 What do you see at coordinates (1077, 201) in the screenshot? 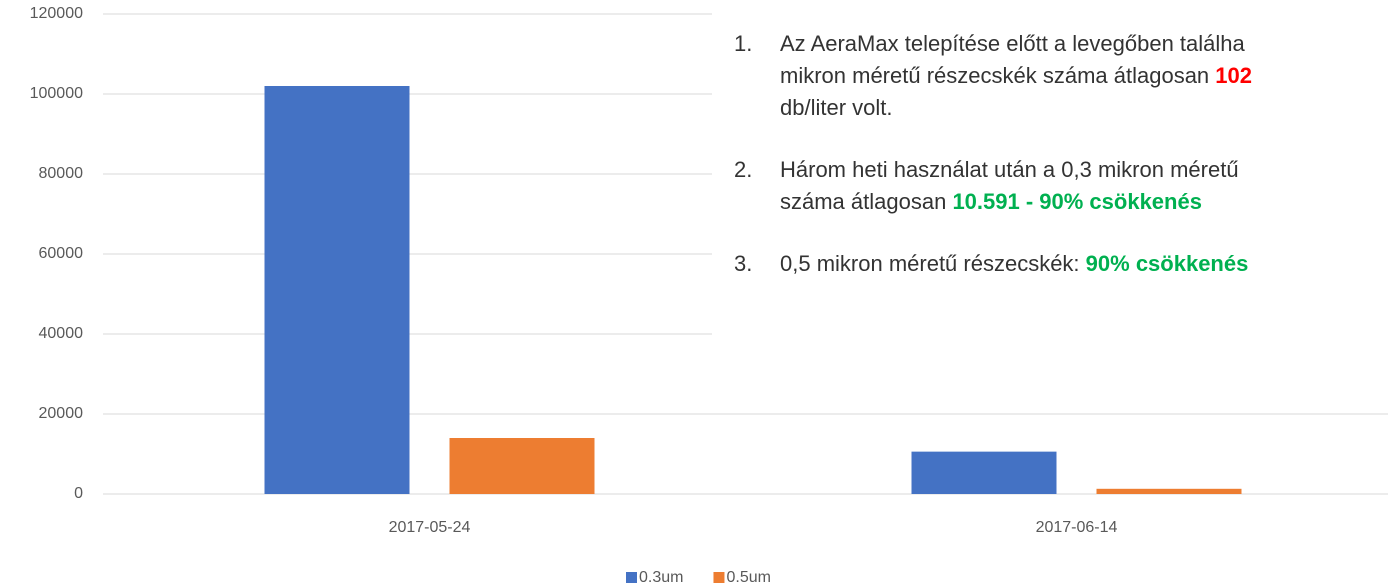
I see `highlight: 10.591 - 90% csökkenés` at bounding box center [1077, 201].